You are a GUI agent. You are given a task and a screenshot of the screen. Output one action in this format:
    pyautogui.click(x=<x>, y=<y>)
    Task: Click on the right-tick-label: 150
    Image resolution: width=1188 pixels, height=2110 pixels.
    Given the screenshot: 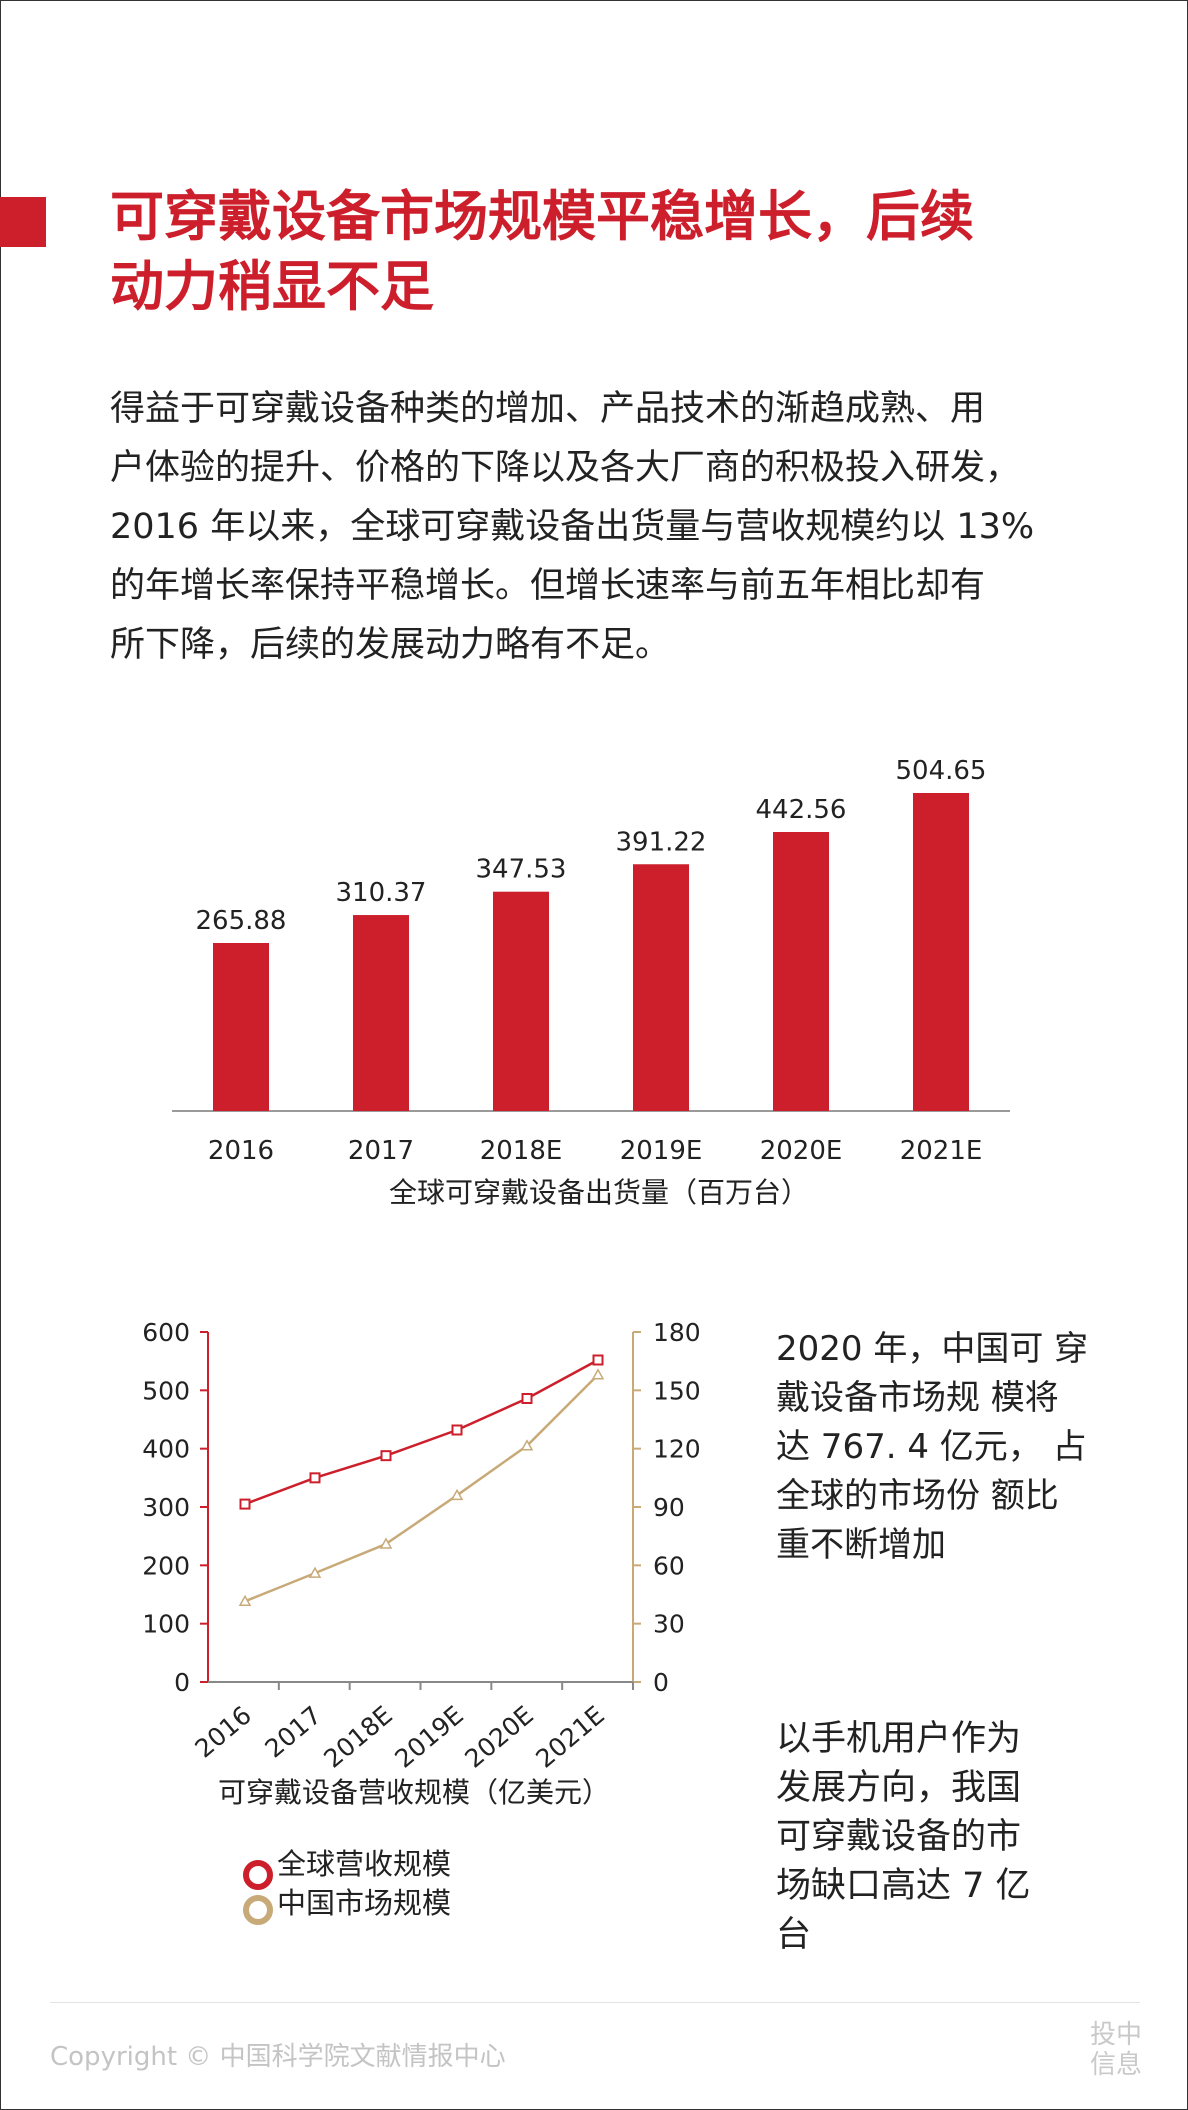 What is the action you would take?
    pyautogui.click(x=677, y=1390)
    